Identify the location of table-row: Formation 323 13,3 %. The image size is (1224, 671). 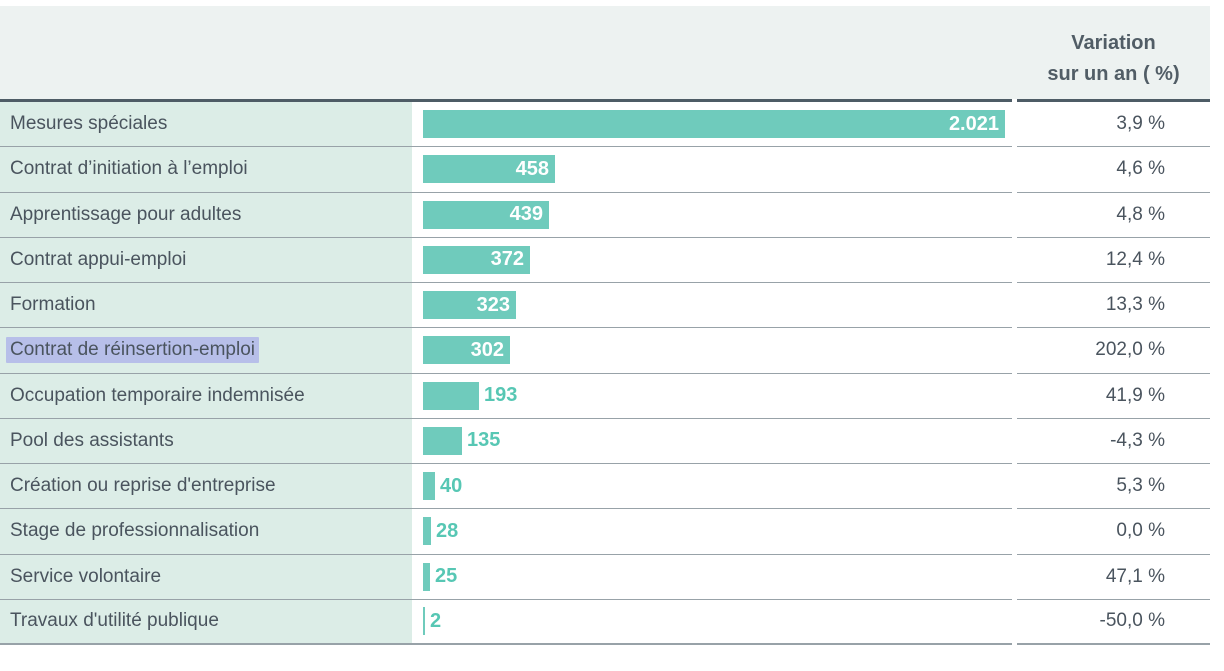
(605, 306).